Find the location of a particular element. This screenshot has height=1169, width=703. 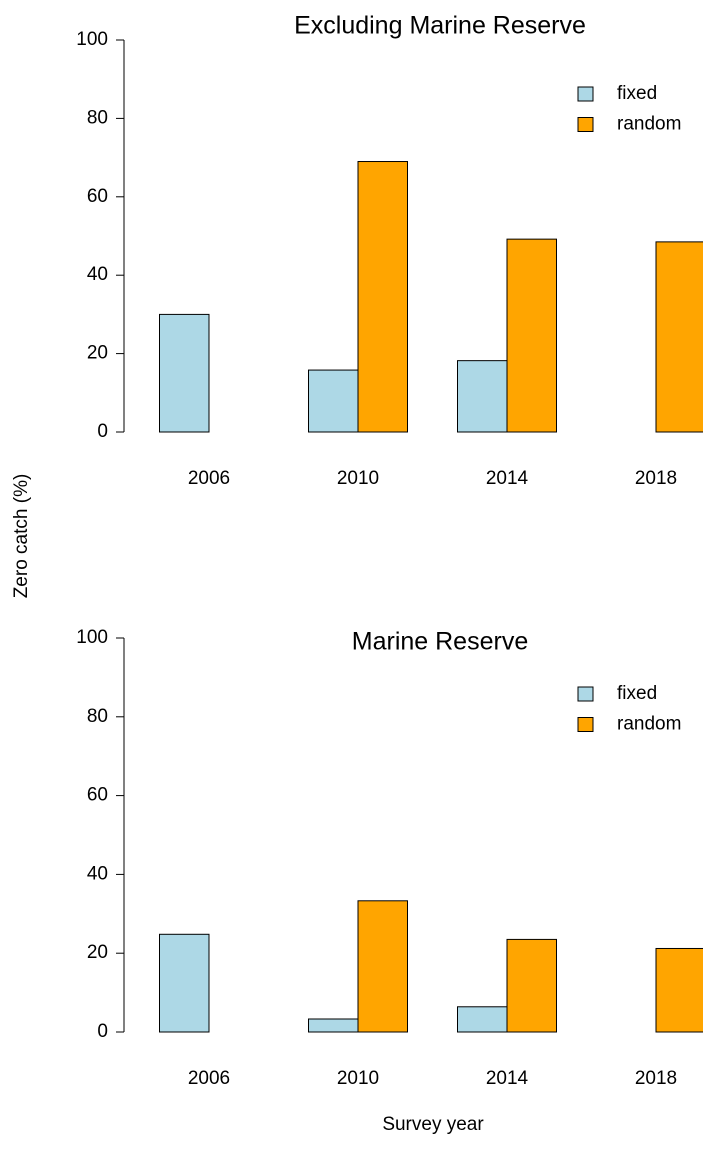

x-axis-label: Survey year is located at coordinates (433, 1124).